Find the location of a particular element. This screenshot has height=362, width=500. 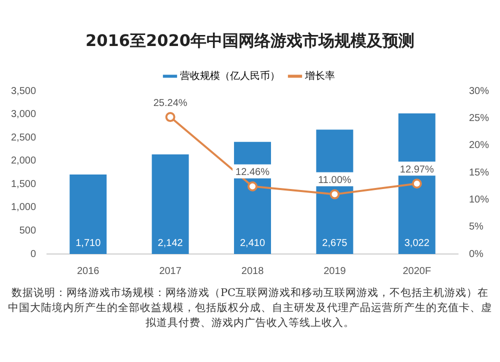

data-label: 11.00% is located at coordinates (335, 180).